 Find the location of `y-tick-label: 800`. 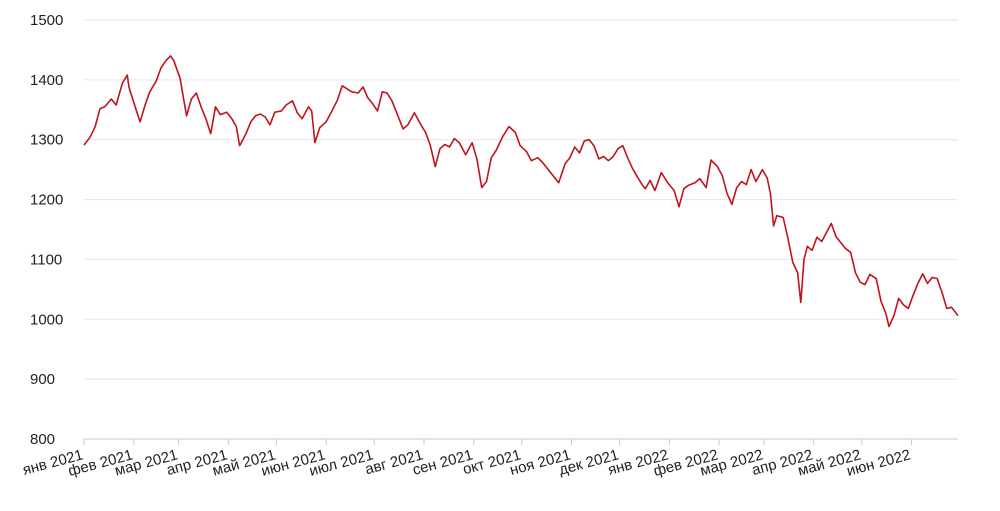

y-tick-label: 800 is located at coordinates (42, 439).